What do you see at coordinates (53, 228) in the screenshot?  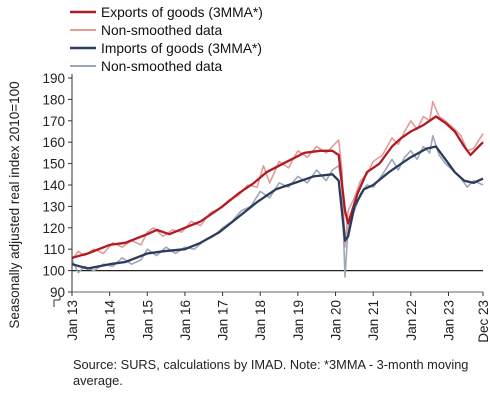 I see `y-tick-label: 120` at bounding box center [53, 228].